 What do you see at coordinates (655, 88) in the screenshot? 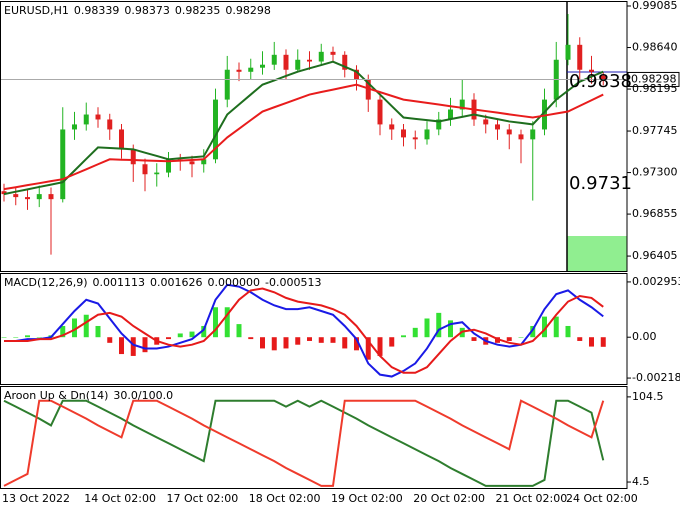
I see `y-tick-label: 0.98195` at bounding box center [655, 88].